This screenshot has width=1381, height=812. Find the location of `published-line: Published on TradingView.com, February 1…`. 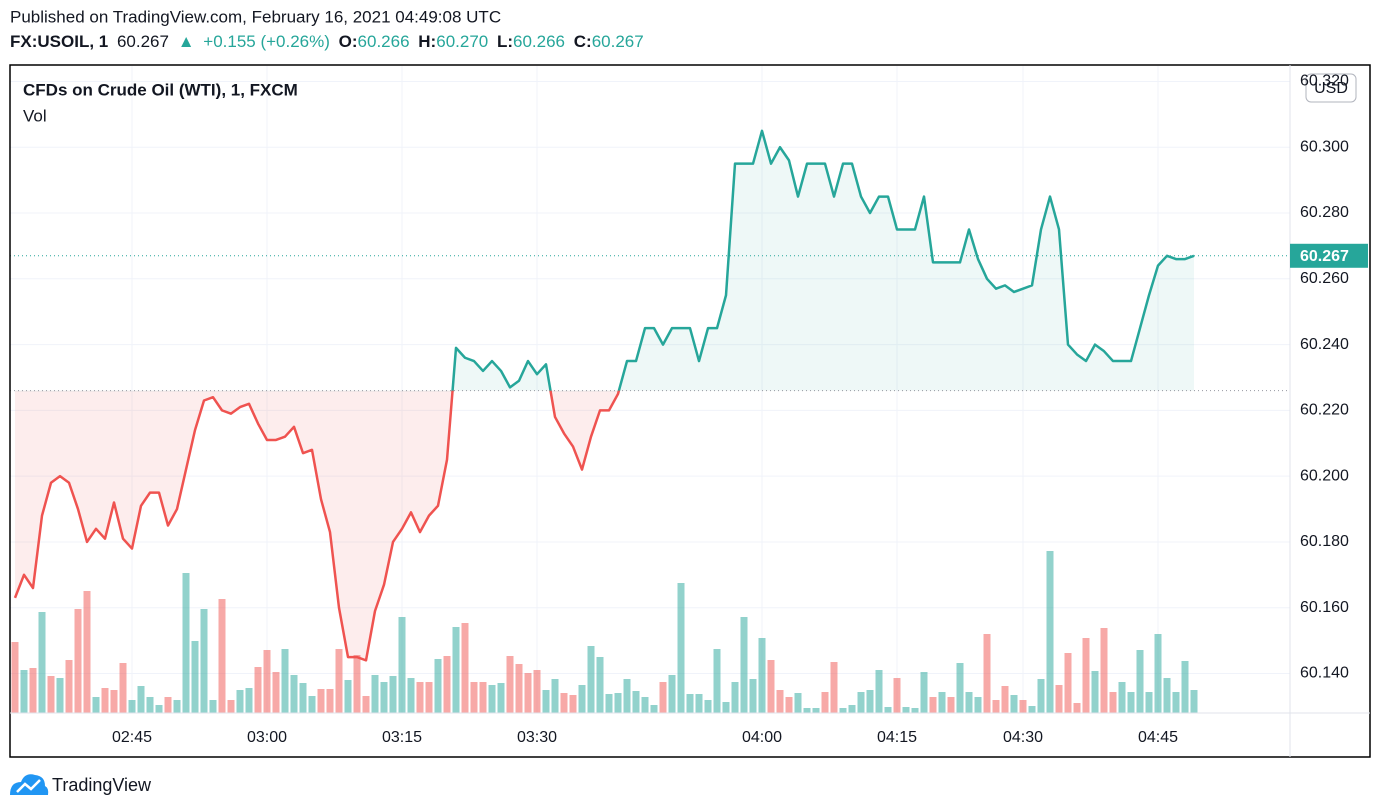

published-line: Published on TradingView.com, February 1… is located at coordinates (255, 16).